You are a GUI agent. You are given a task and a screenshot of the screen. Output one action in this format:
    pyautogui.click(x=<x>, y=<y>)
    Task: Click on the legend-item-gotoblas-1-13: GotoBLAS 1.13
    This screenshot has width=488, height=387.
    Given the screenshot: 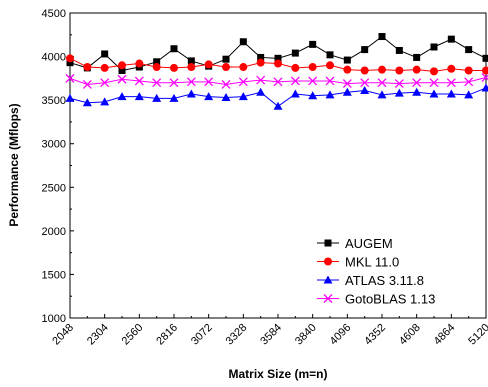 What is the action you would take?
    pyautogui.click(x=376, y=299)
    